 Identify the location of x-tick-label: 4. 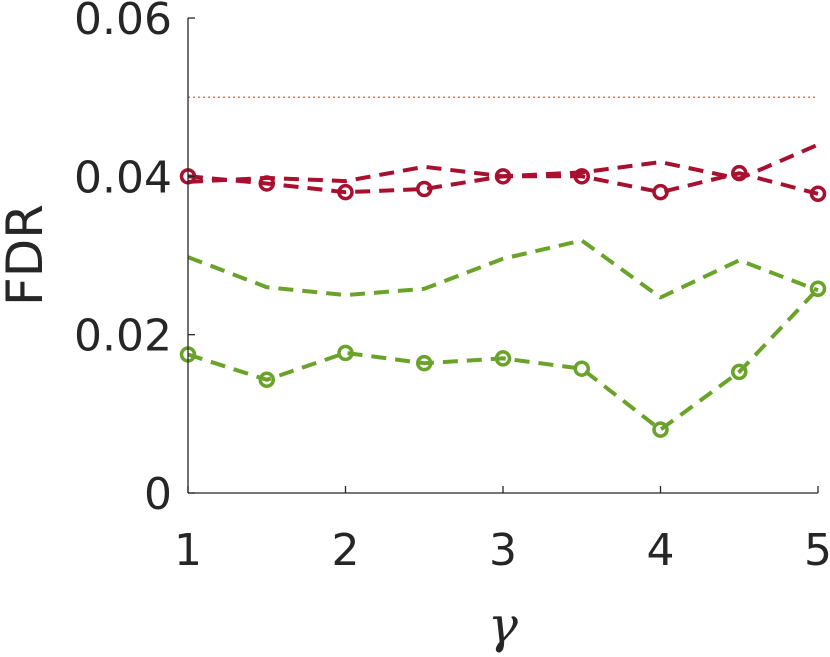
(661, 550).